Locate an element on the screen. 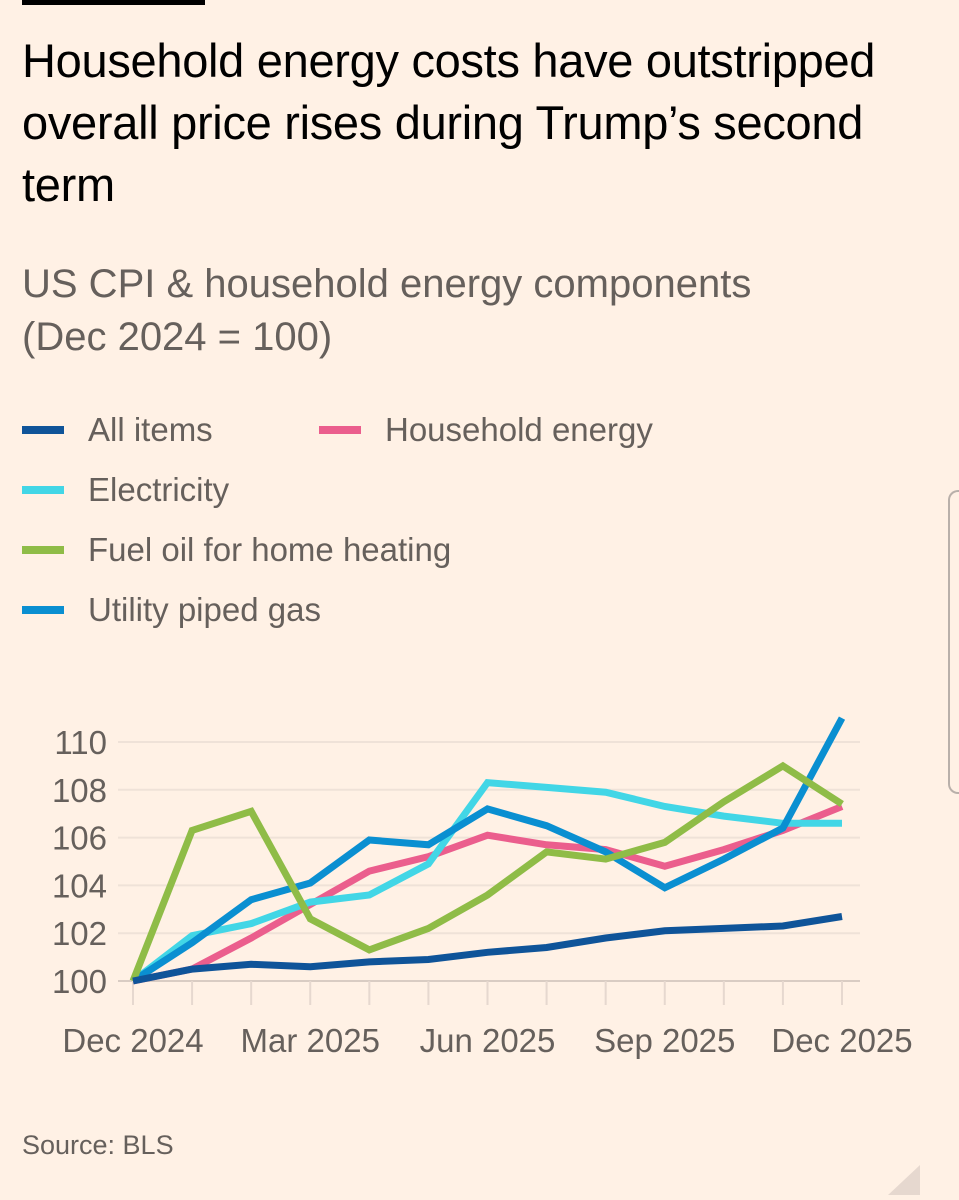 The height and width of the screenshot is (1200, 959). series-line-household-energy is located at coordinates (488, 894).